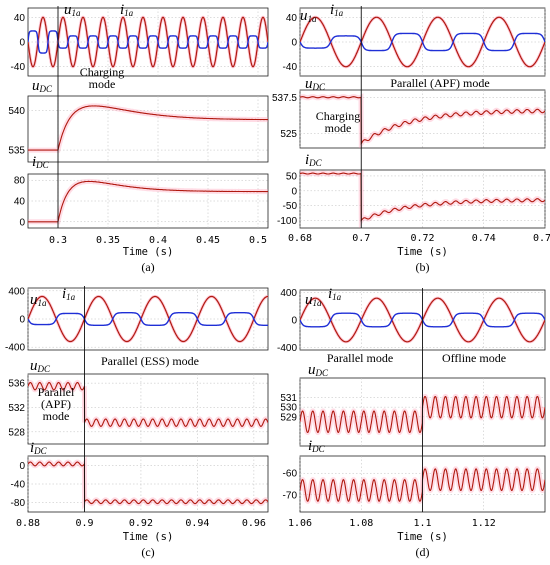 The height and width of the screenshot is (565, 550). What do you see at coordinates (361, 238) in the screenshot?
I see `x-tick-label: 0.7` at bounding box center [361, 238].